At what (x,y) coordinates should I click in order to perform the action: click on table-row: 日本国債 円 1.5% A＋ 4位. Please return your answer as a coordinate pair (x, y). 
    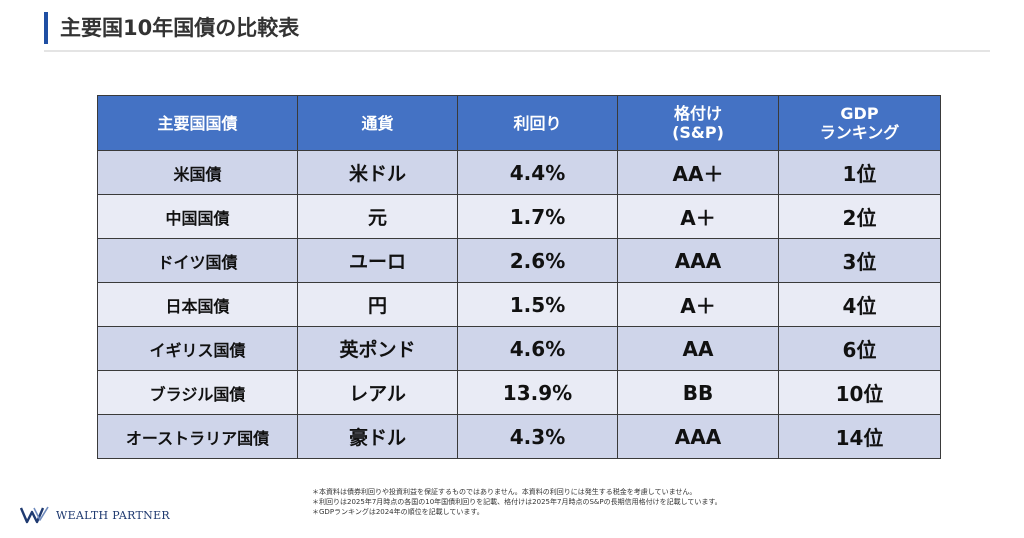
    Looking at the image, I should click on (519, 304).